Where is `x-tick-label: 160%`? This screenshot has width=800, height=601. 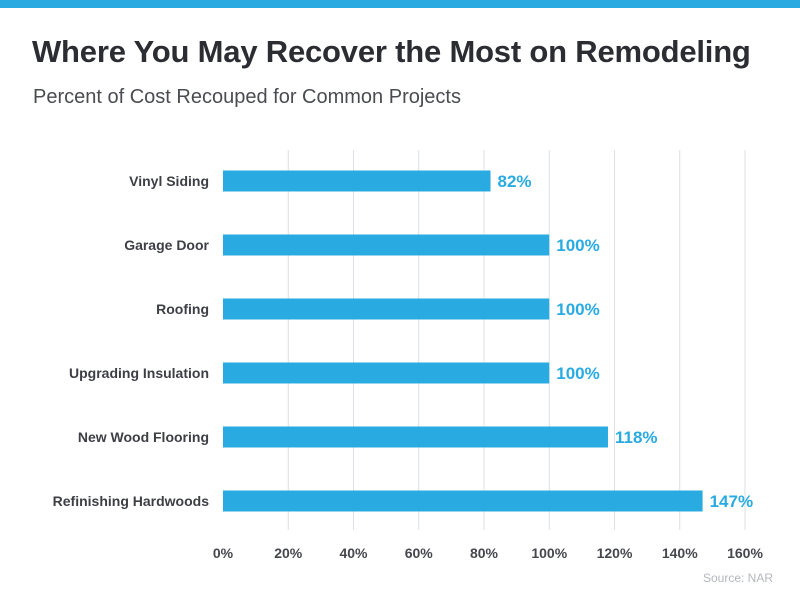
x-tick-label: 160% is located at coordinates (745, 553).